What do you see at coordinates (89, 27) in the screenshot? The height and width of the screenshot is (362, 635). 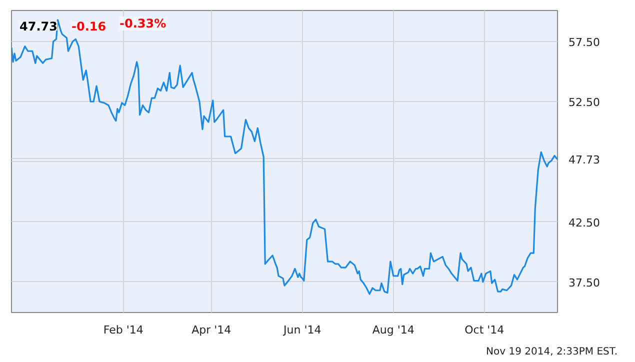 I see `annotation: -0.16` at bounding box center [89, 27].